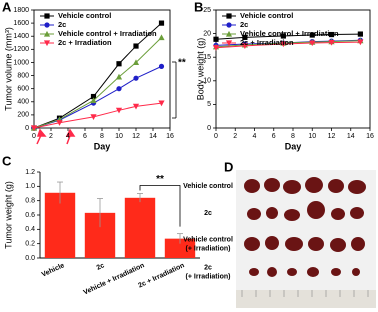 Image resolution: width=378 pixels, height=312 pixels. I want to click on treatment-arrows, so click(56, 136).